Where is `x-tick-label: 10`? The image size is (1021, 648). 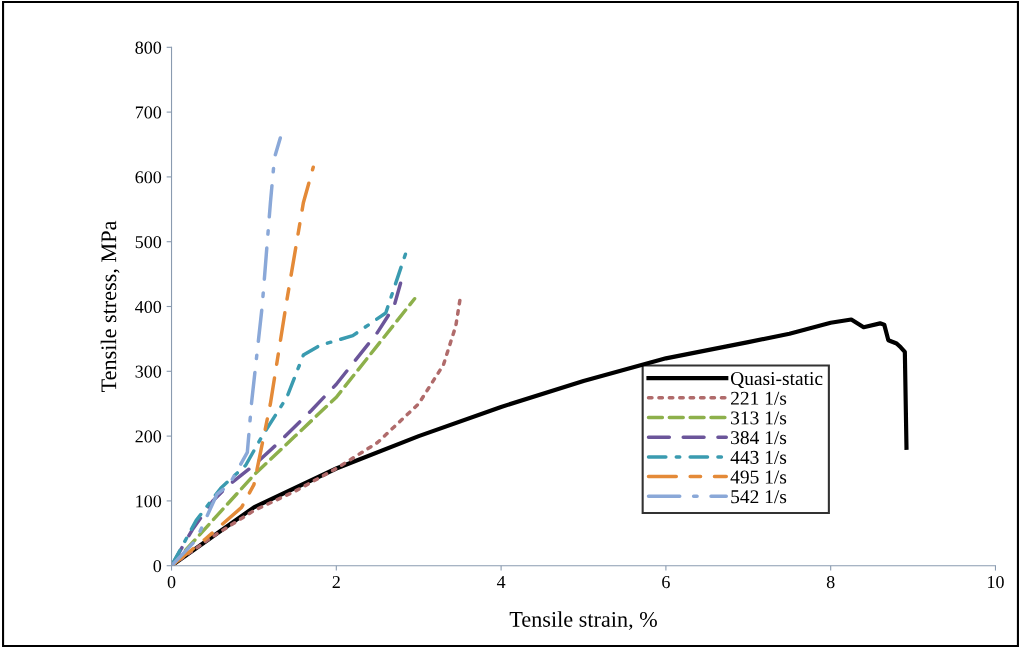 x-tick-label: 10 is located at coordinates (996, 582).